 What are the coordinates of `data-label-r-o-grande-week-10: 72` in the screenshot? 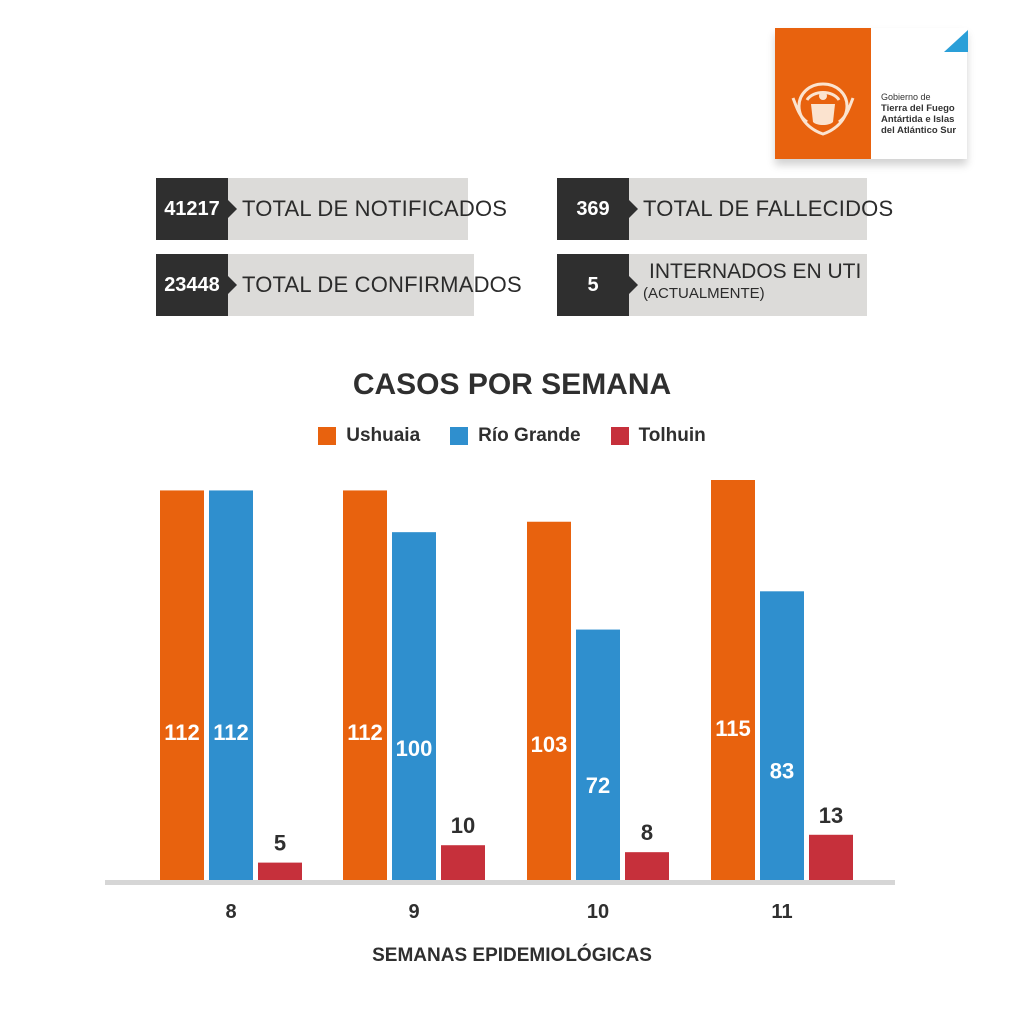 It's located at (598, 785).